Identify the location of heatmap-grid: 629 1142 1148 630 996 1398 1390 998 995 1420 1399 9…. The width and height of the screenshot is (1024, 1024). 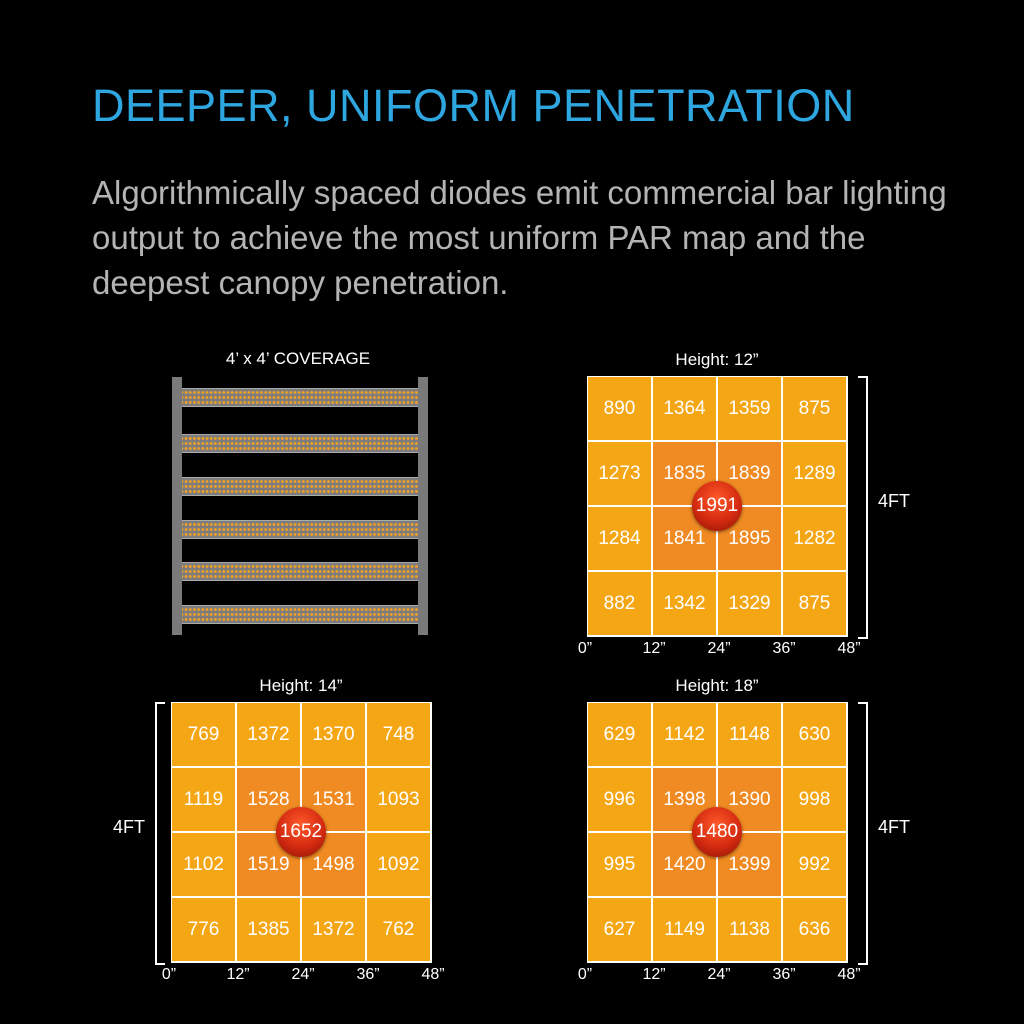
(717, 832).